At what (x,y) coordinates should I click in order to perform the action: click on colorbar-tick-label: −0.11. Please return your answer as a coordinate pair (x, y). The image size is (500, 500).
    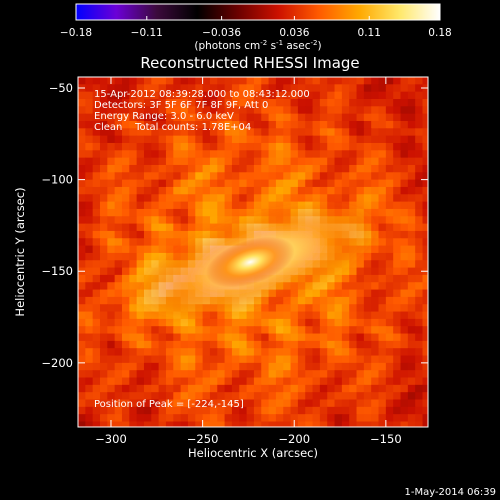
    Looking at the image, I should click on (147, 33).